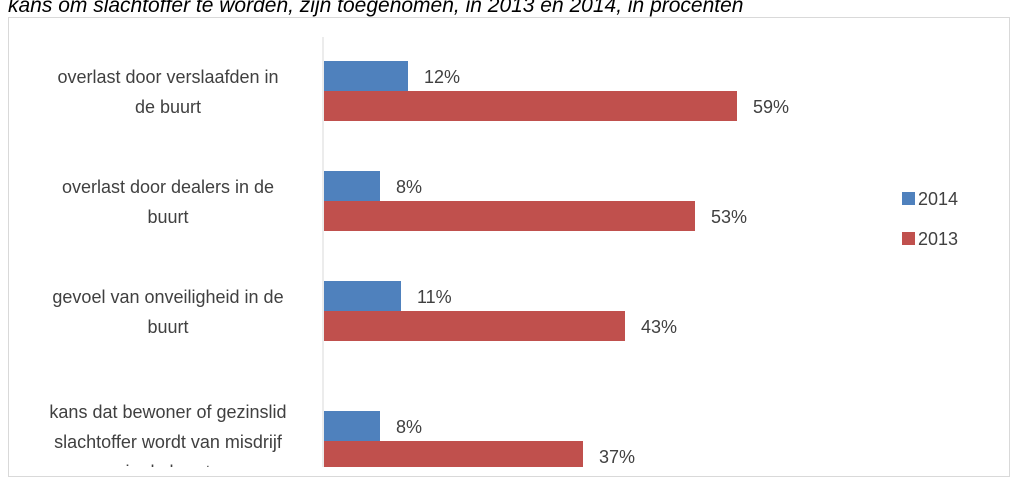  What do you see at coordinates (908, 198) in the screenshot?
I see `legend-swatch-2014` at bounding box center [908, 198].